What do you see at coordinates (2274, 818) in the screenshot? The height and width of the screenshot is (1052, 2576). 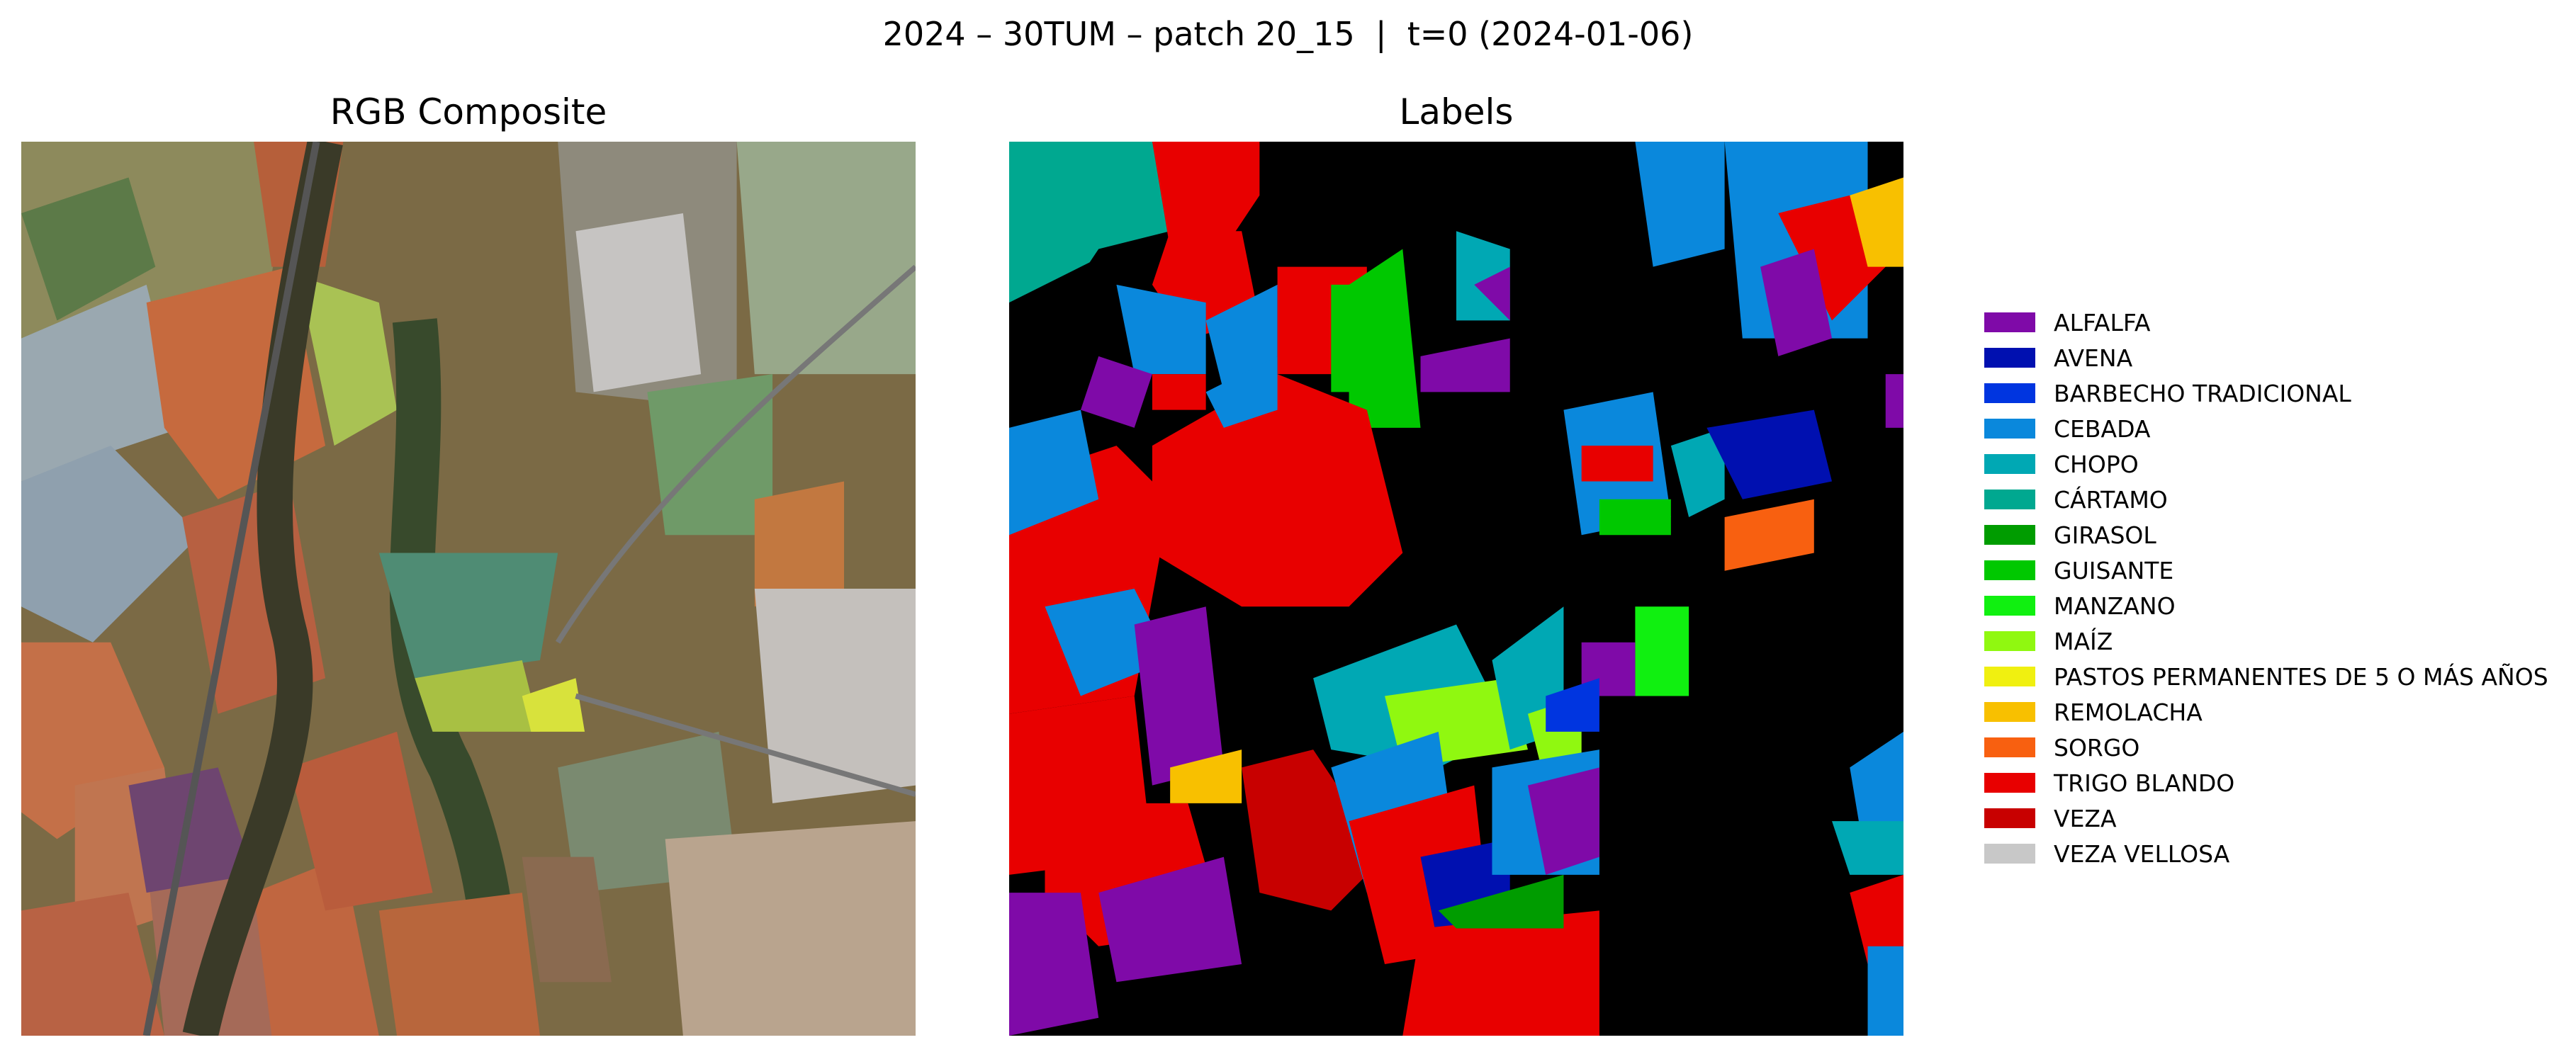 I see `legend-item: VEZA` at bounding box center [2274, 818].